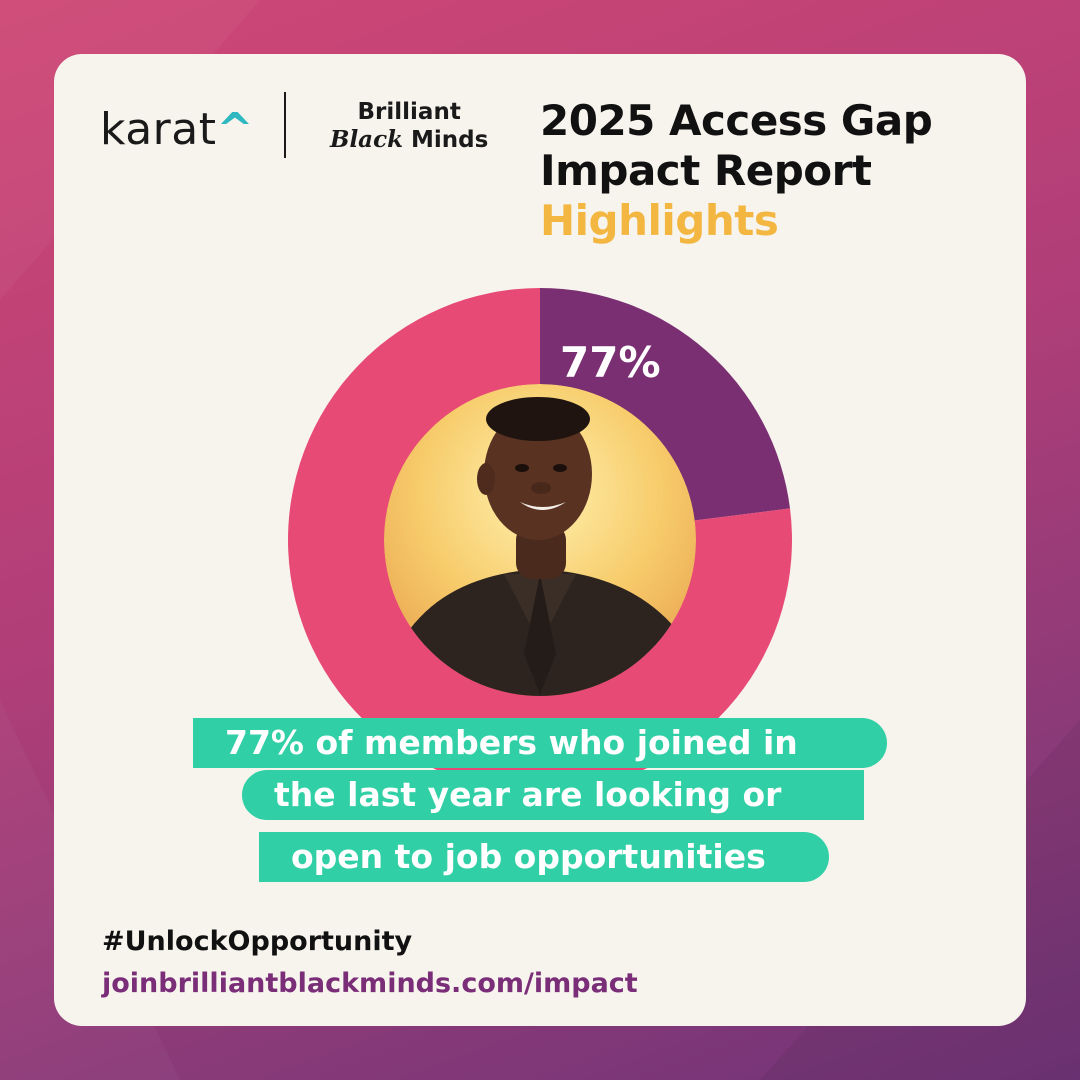  What do you see at coordinates (177, 129) in the screenshot?
I see `karat-logo: karat^` at bounding box center [177, 129].